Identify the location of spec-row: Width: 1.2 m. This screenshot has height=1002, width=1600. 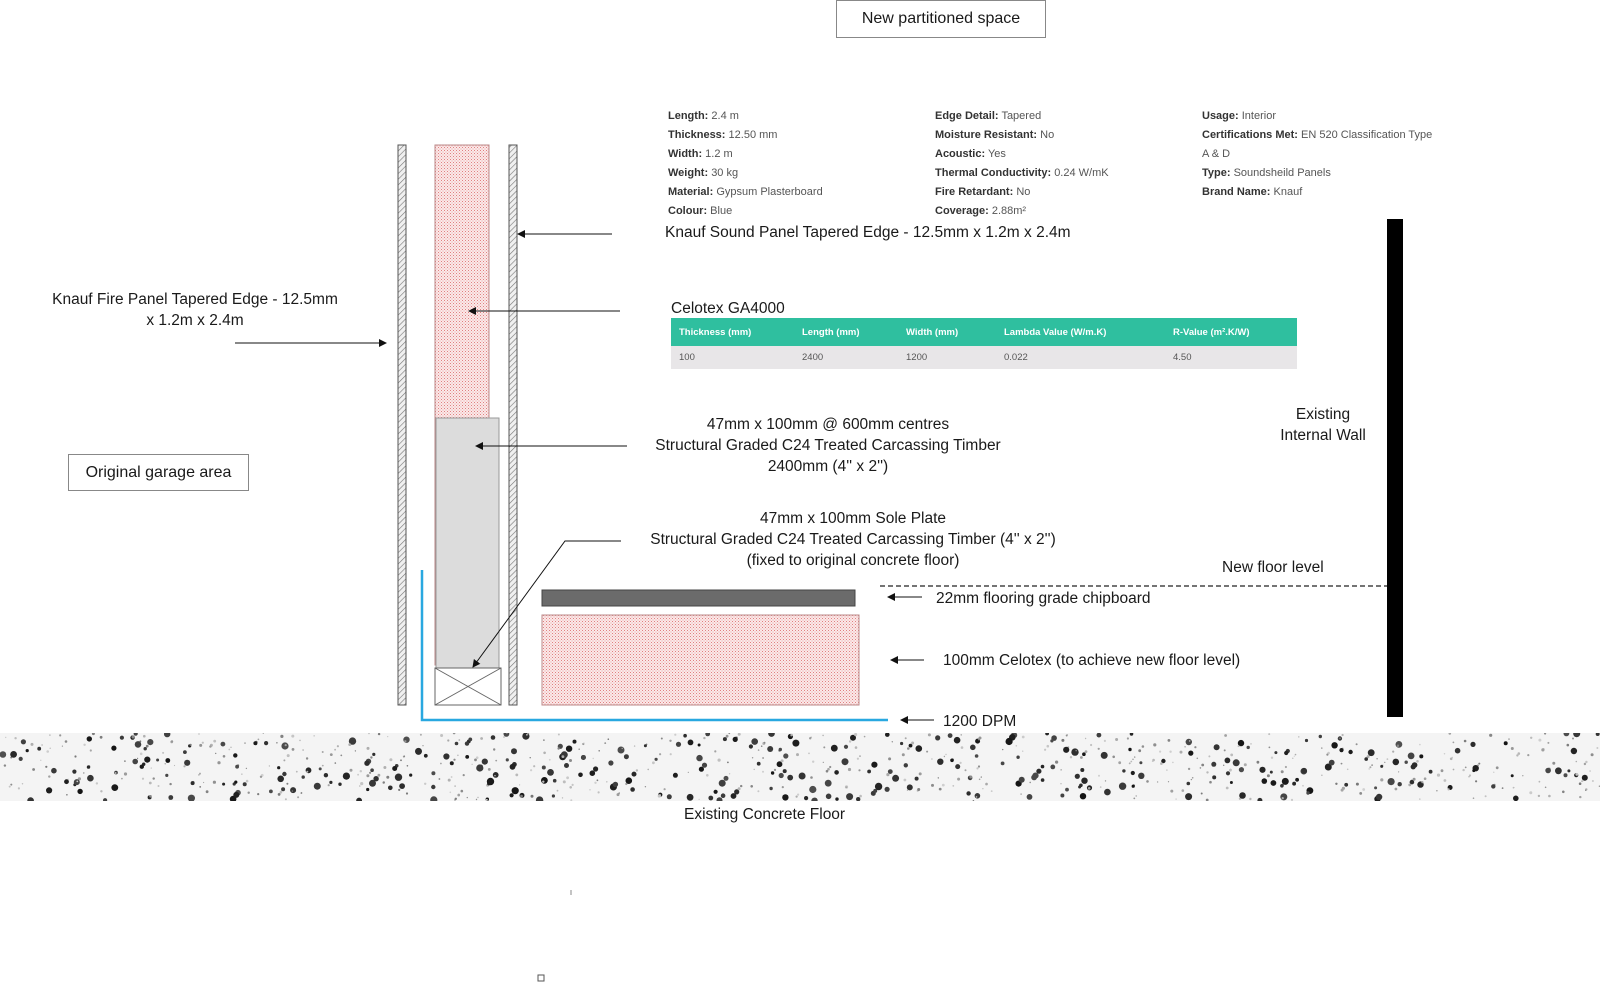
(700, 154).